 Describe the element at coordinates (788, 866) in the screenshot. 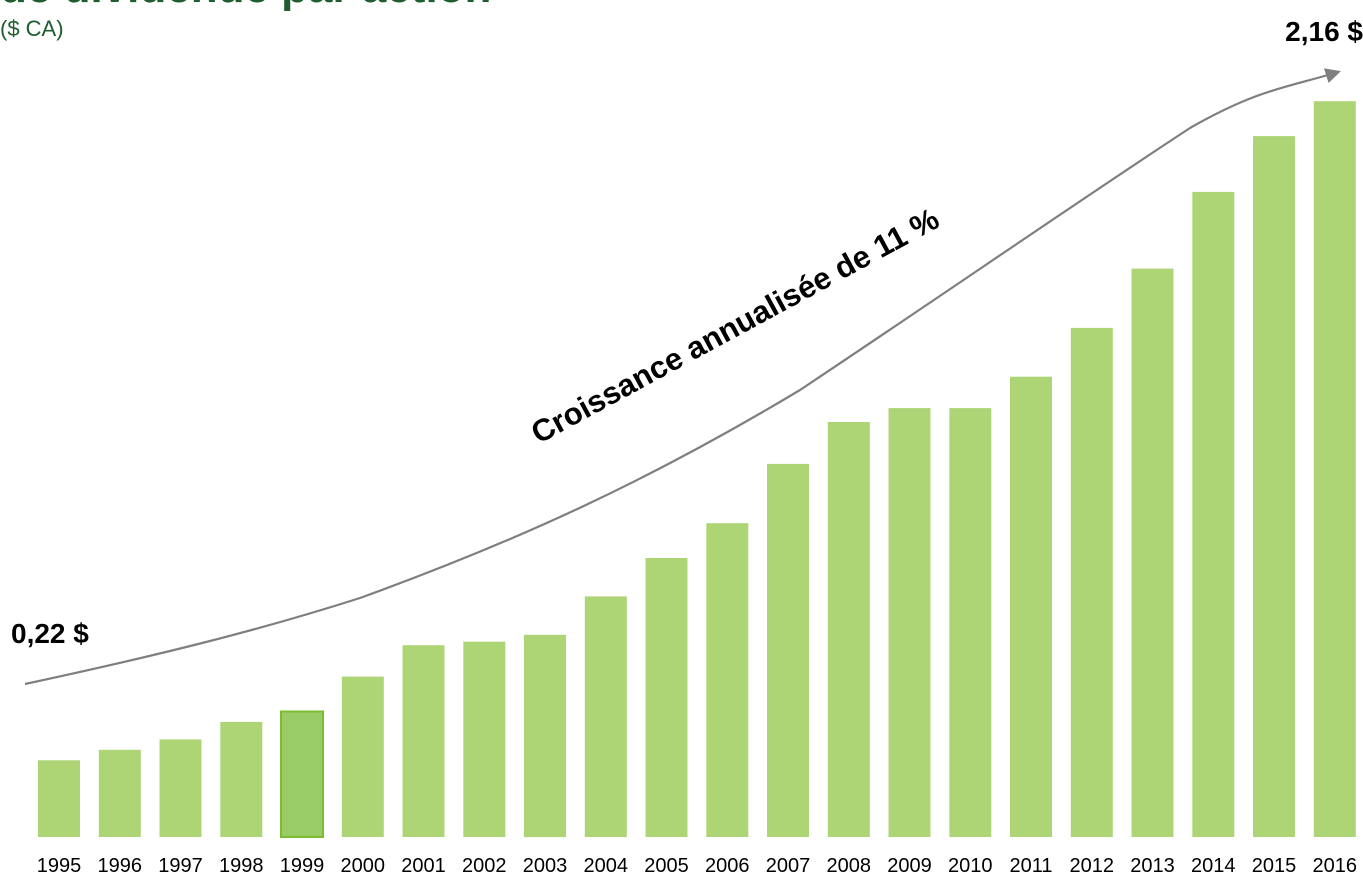

I see `x-tick-label-2007: 2007` at that location.